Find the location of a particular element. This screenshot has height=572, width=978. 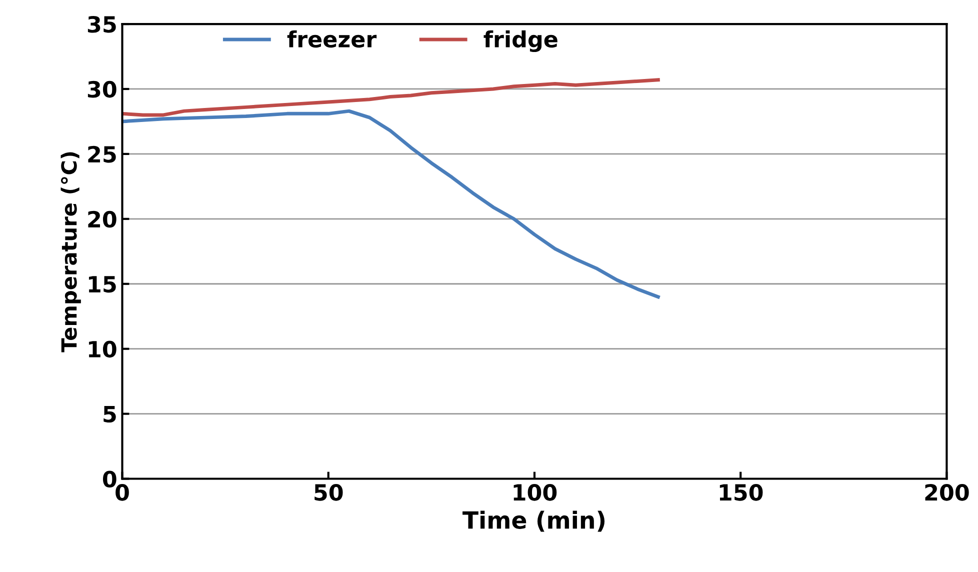

legend-label: freezer is located at coordinates (332, 39).